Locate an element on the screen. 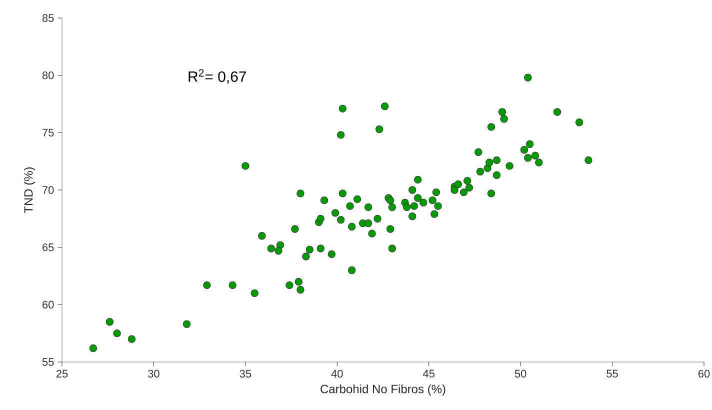  x-tick-label: 40 is located at coordinates (337, 374).